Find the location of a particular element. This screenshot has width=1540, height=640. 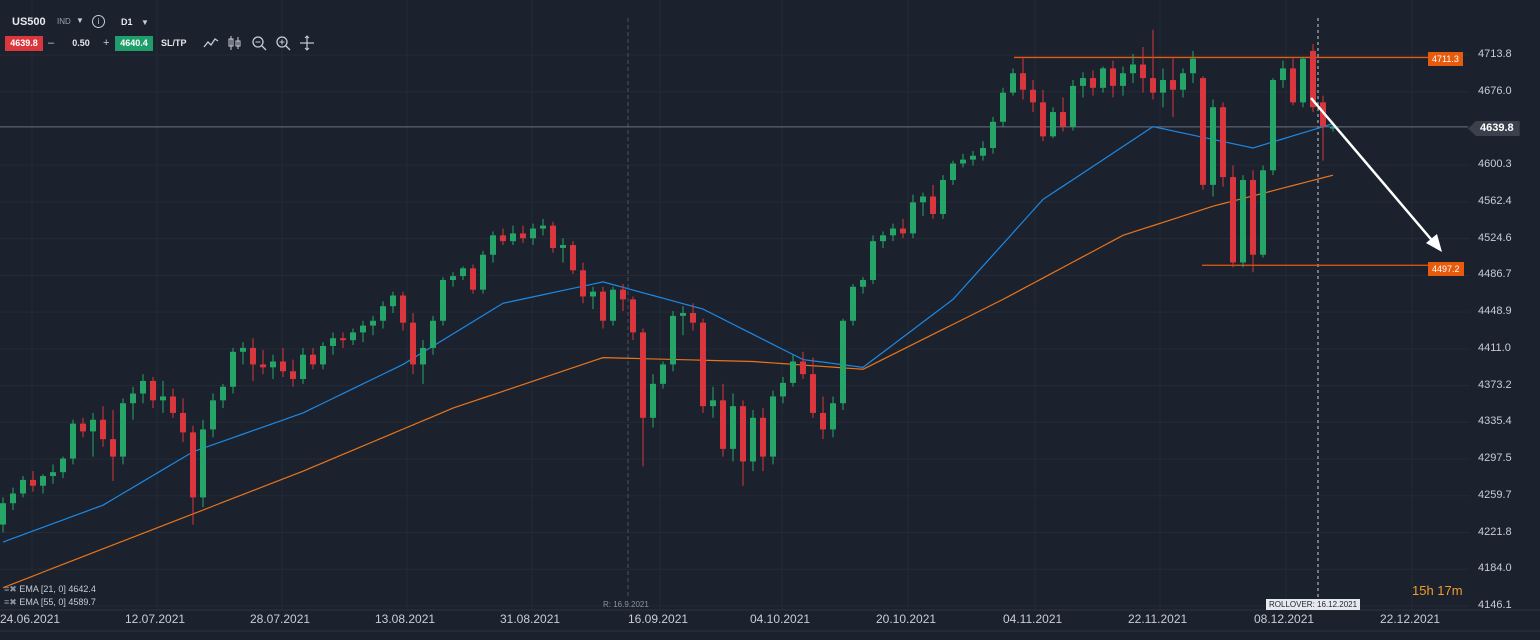

support-level-tag: 4497.2 is located at coordinates (1446, 269).